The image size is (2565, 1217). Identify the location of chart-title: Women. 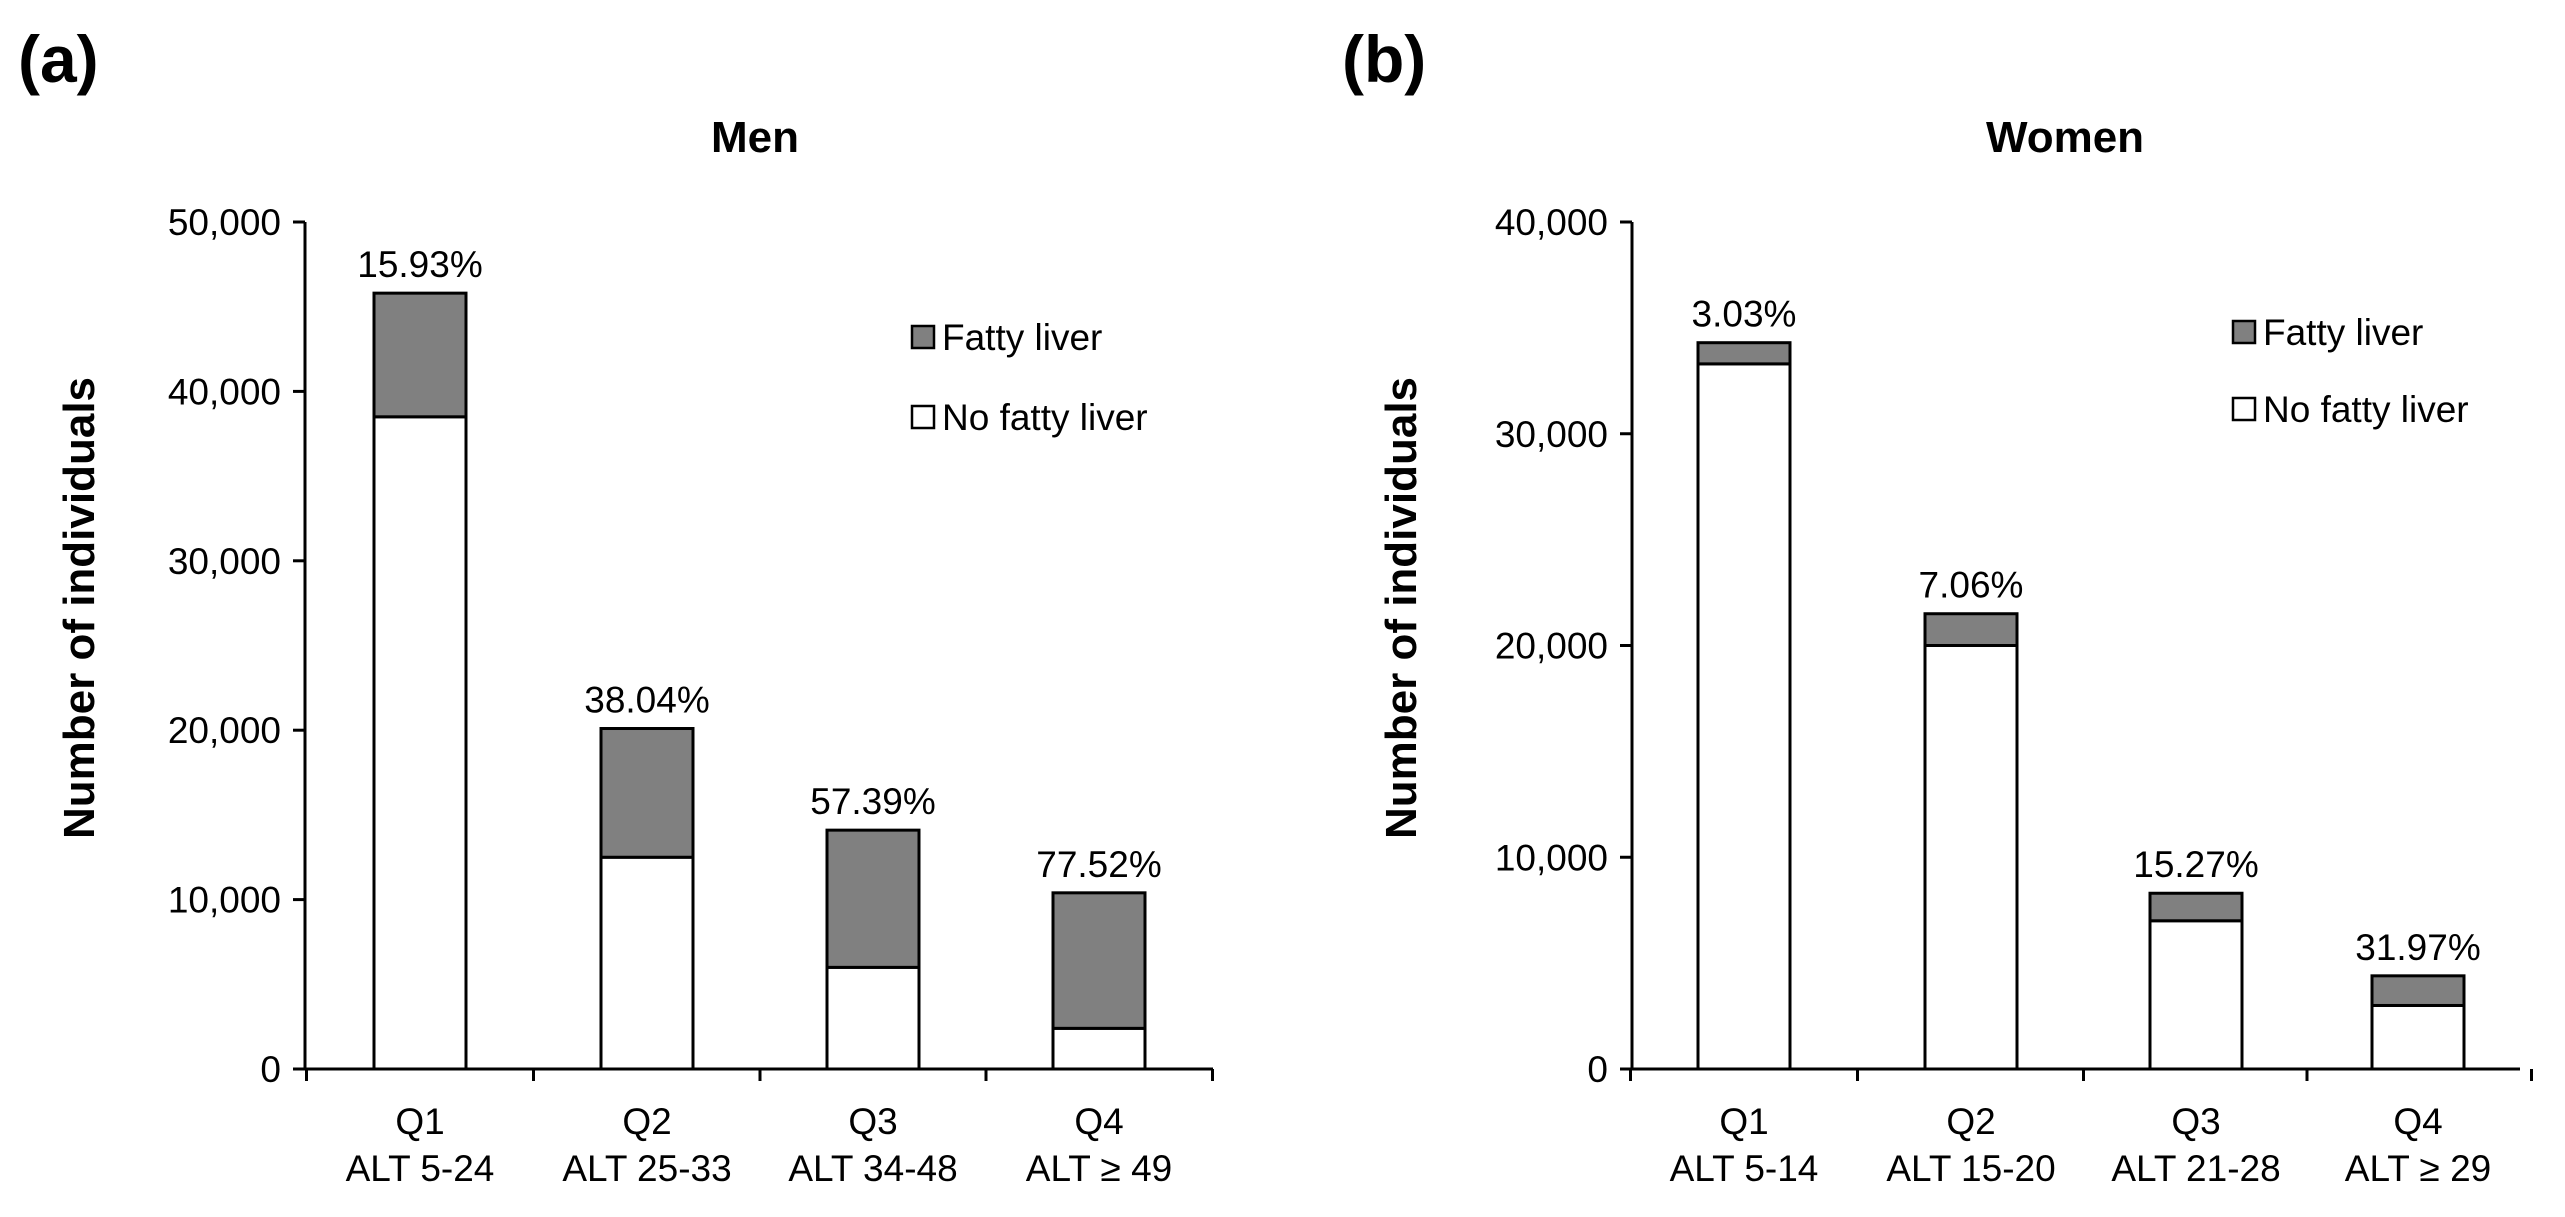
(2065, 137).